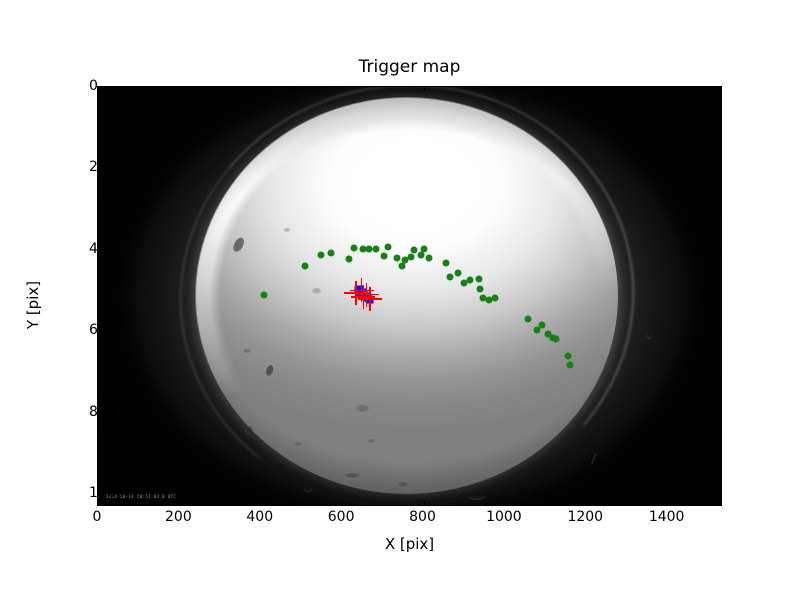 The width and height of the screenshot is (800, 600). Describe the element at coordinates (97, 517) in the screenshot. I see `x-tick-label: 0` at that location.